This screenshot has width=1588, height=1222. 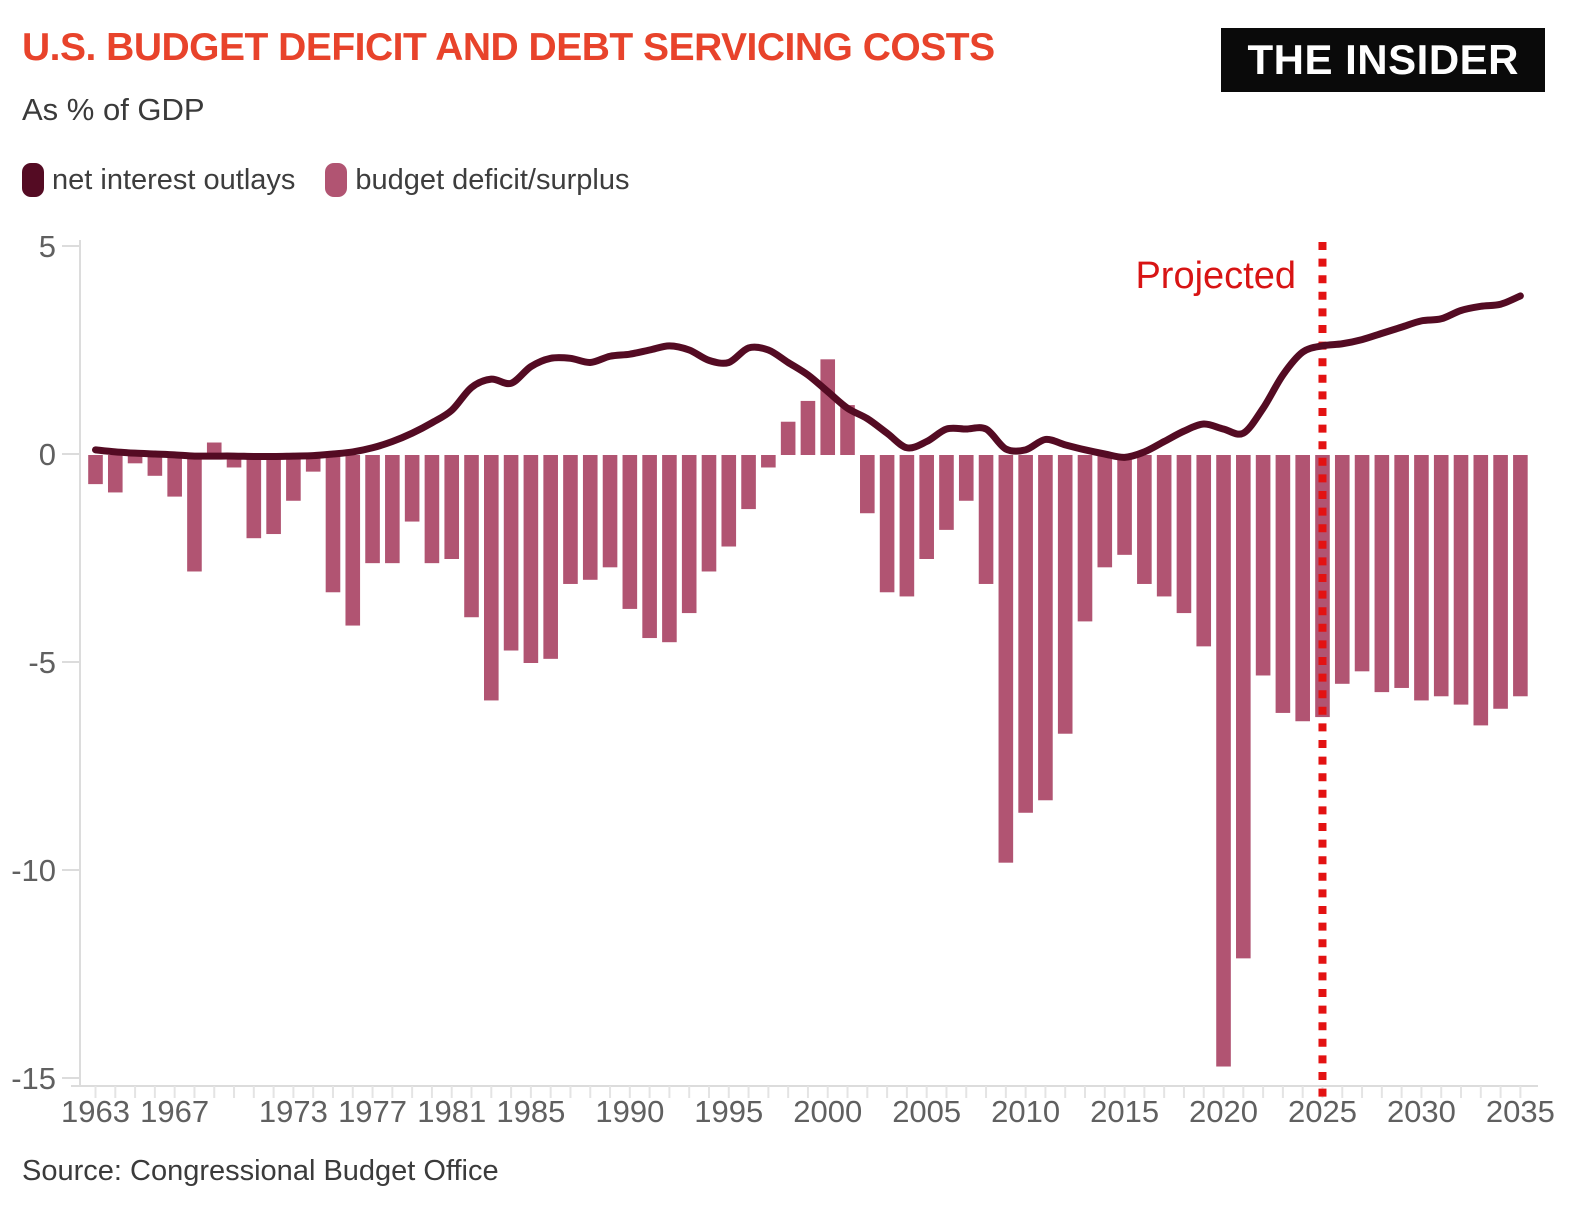 I want to click on bar-1982, so click(x=471, y=536).